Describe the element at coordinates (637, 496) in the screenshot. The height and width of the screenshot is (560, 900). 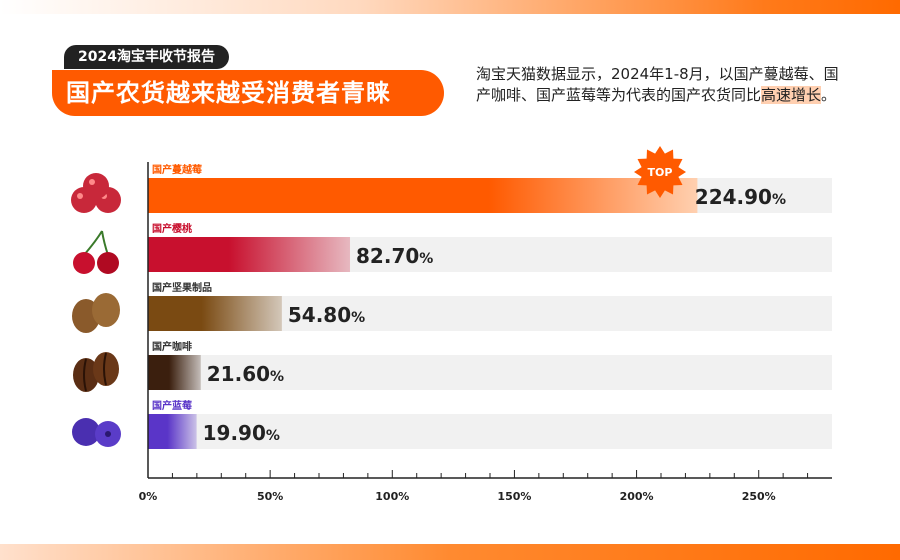
I see `x-tick-label: 200%` at that location.